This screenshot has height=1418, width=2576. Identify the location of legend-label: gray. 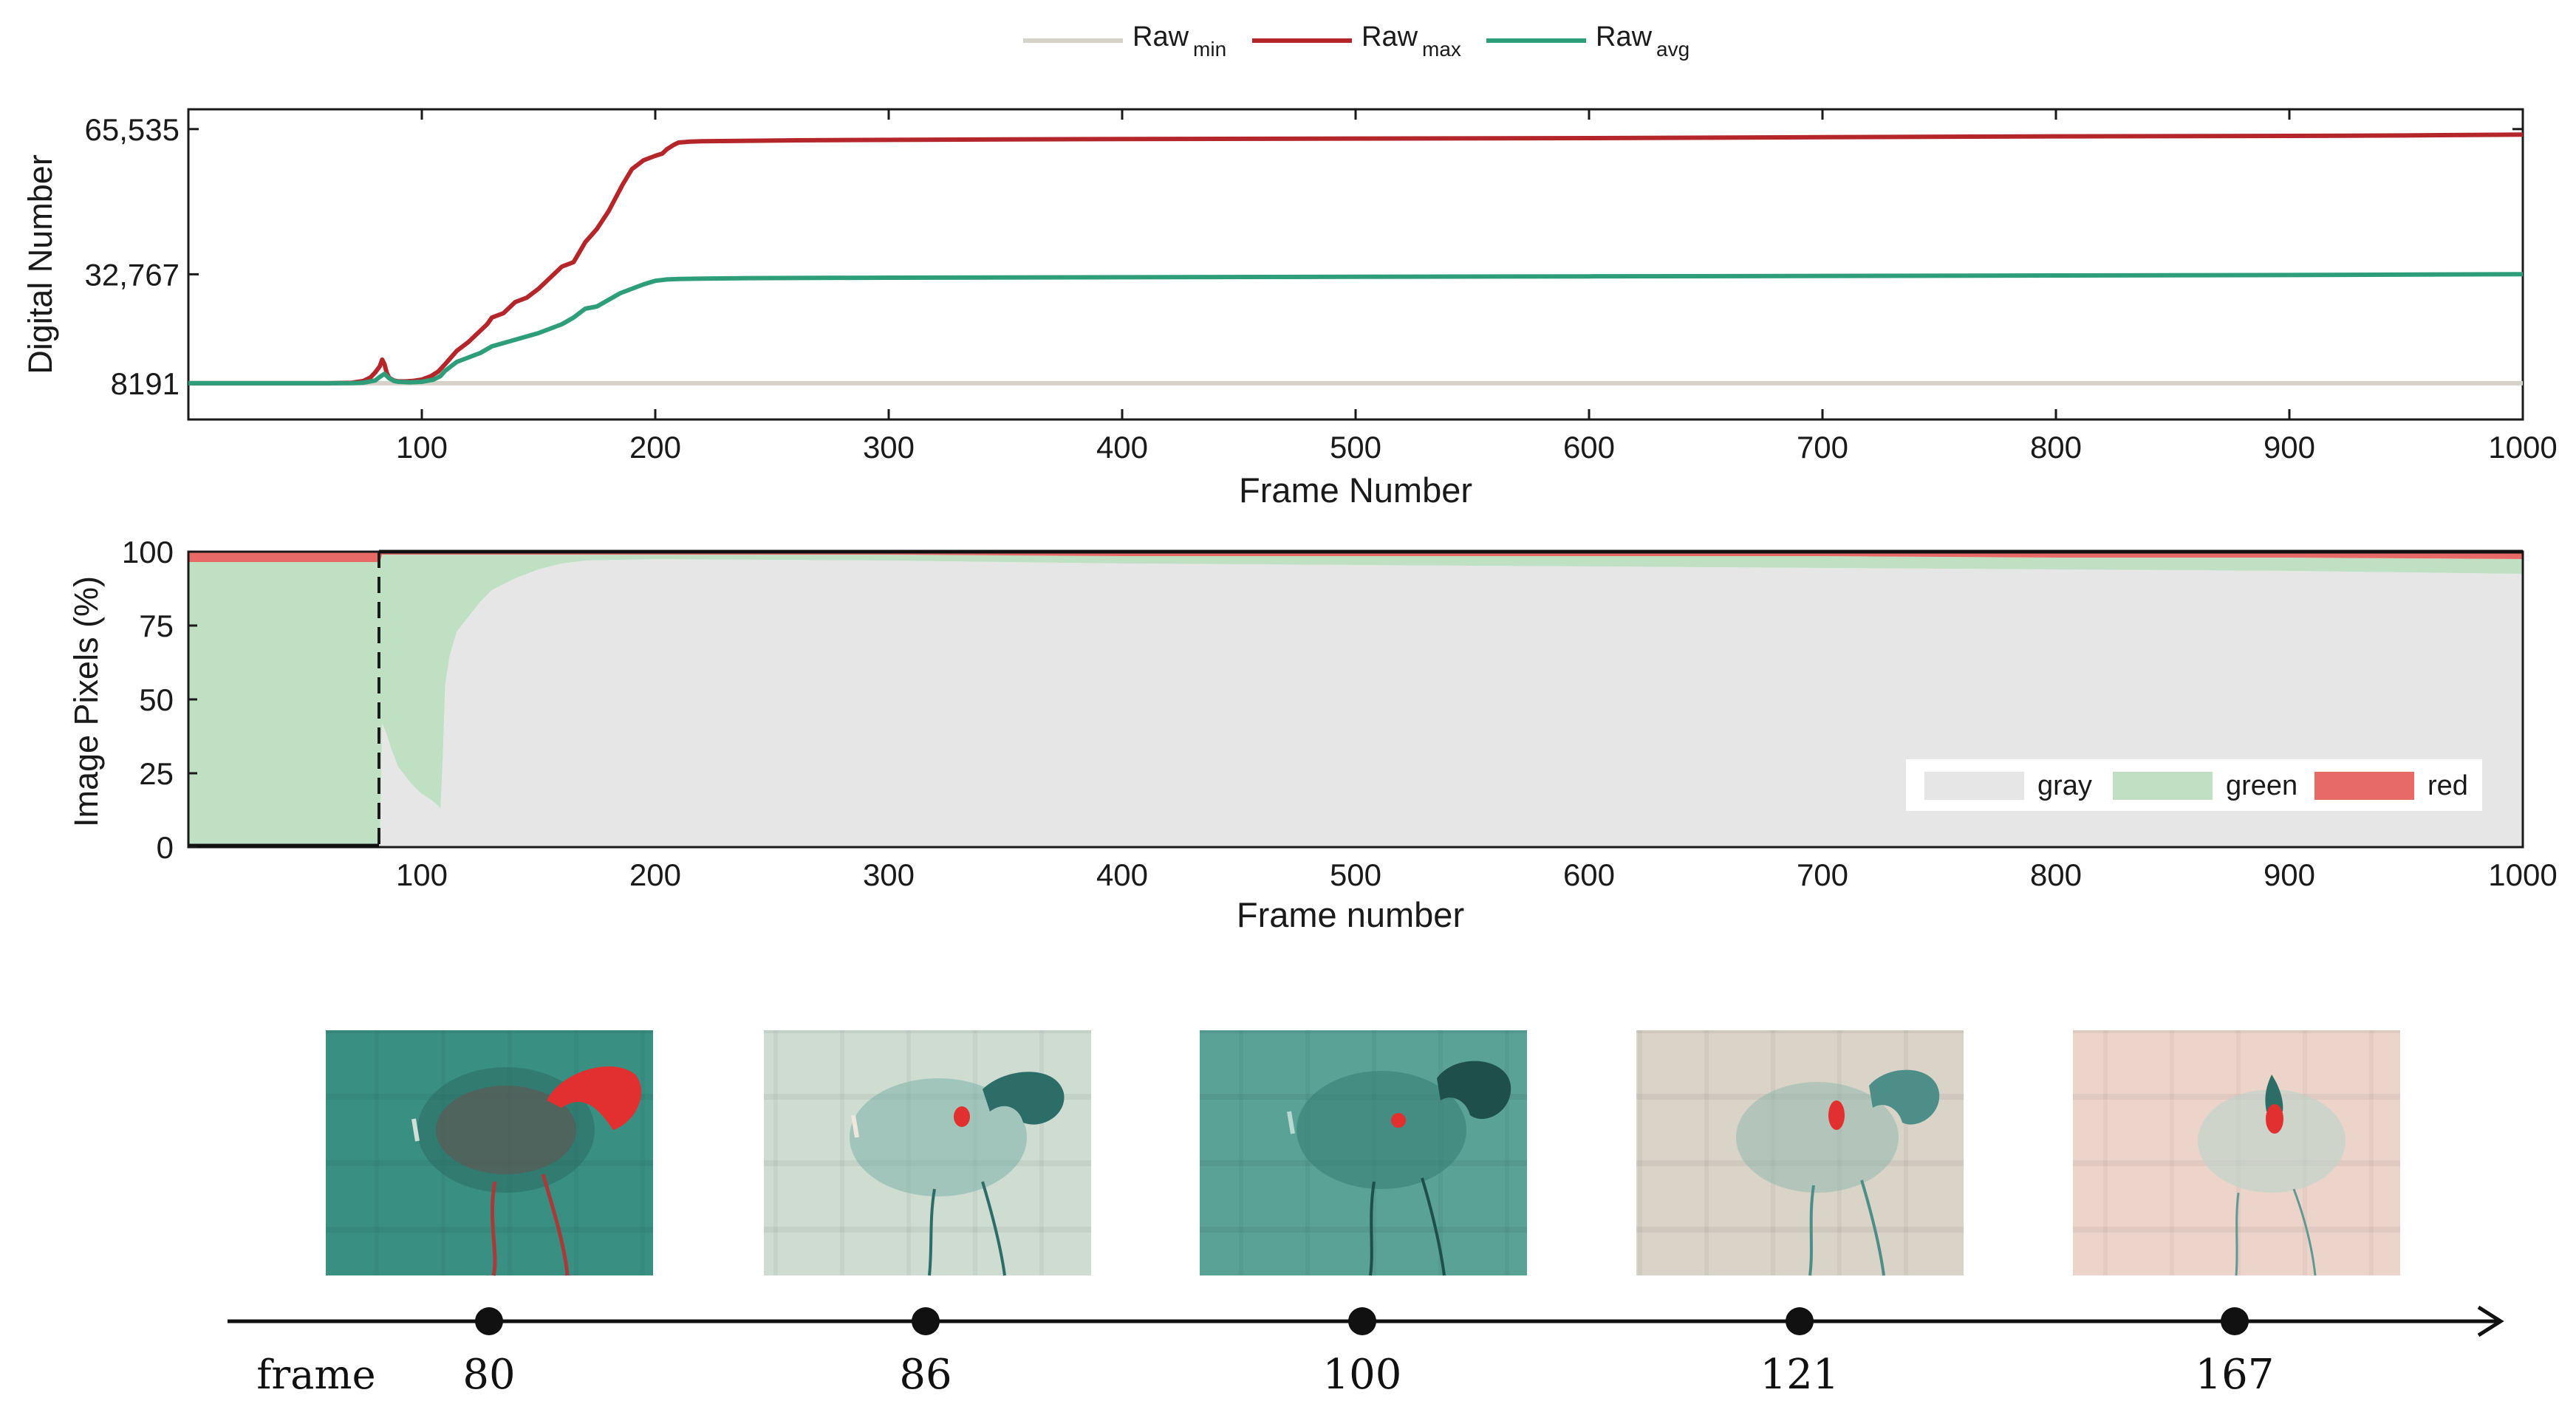
(2064, 785).